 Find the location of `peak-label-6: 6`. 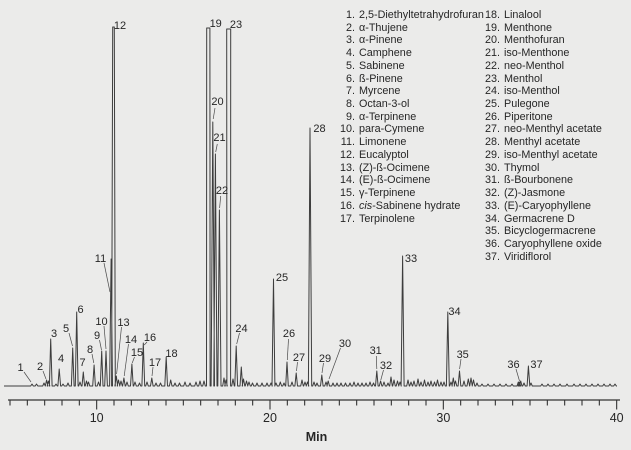

peak-label-6: 6 is located at coordinates (80, 310).